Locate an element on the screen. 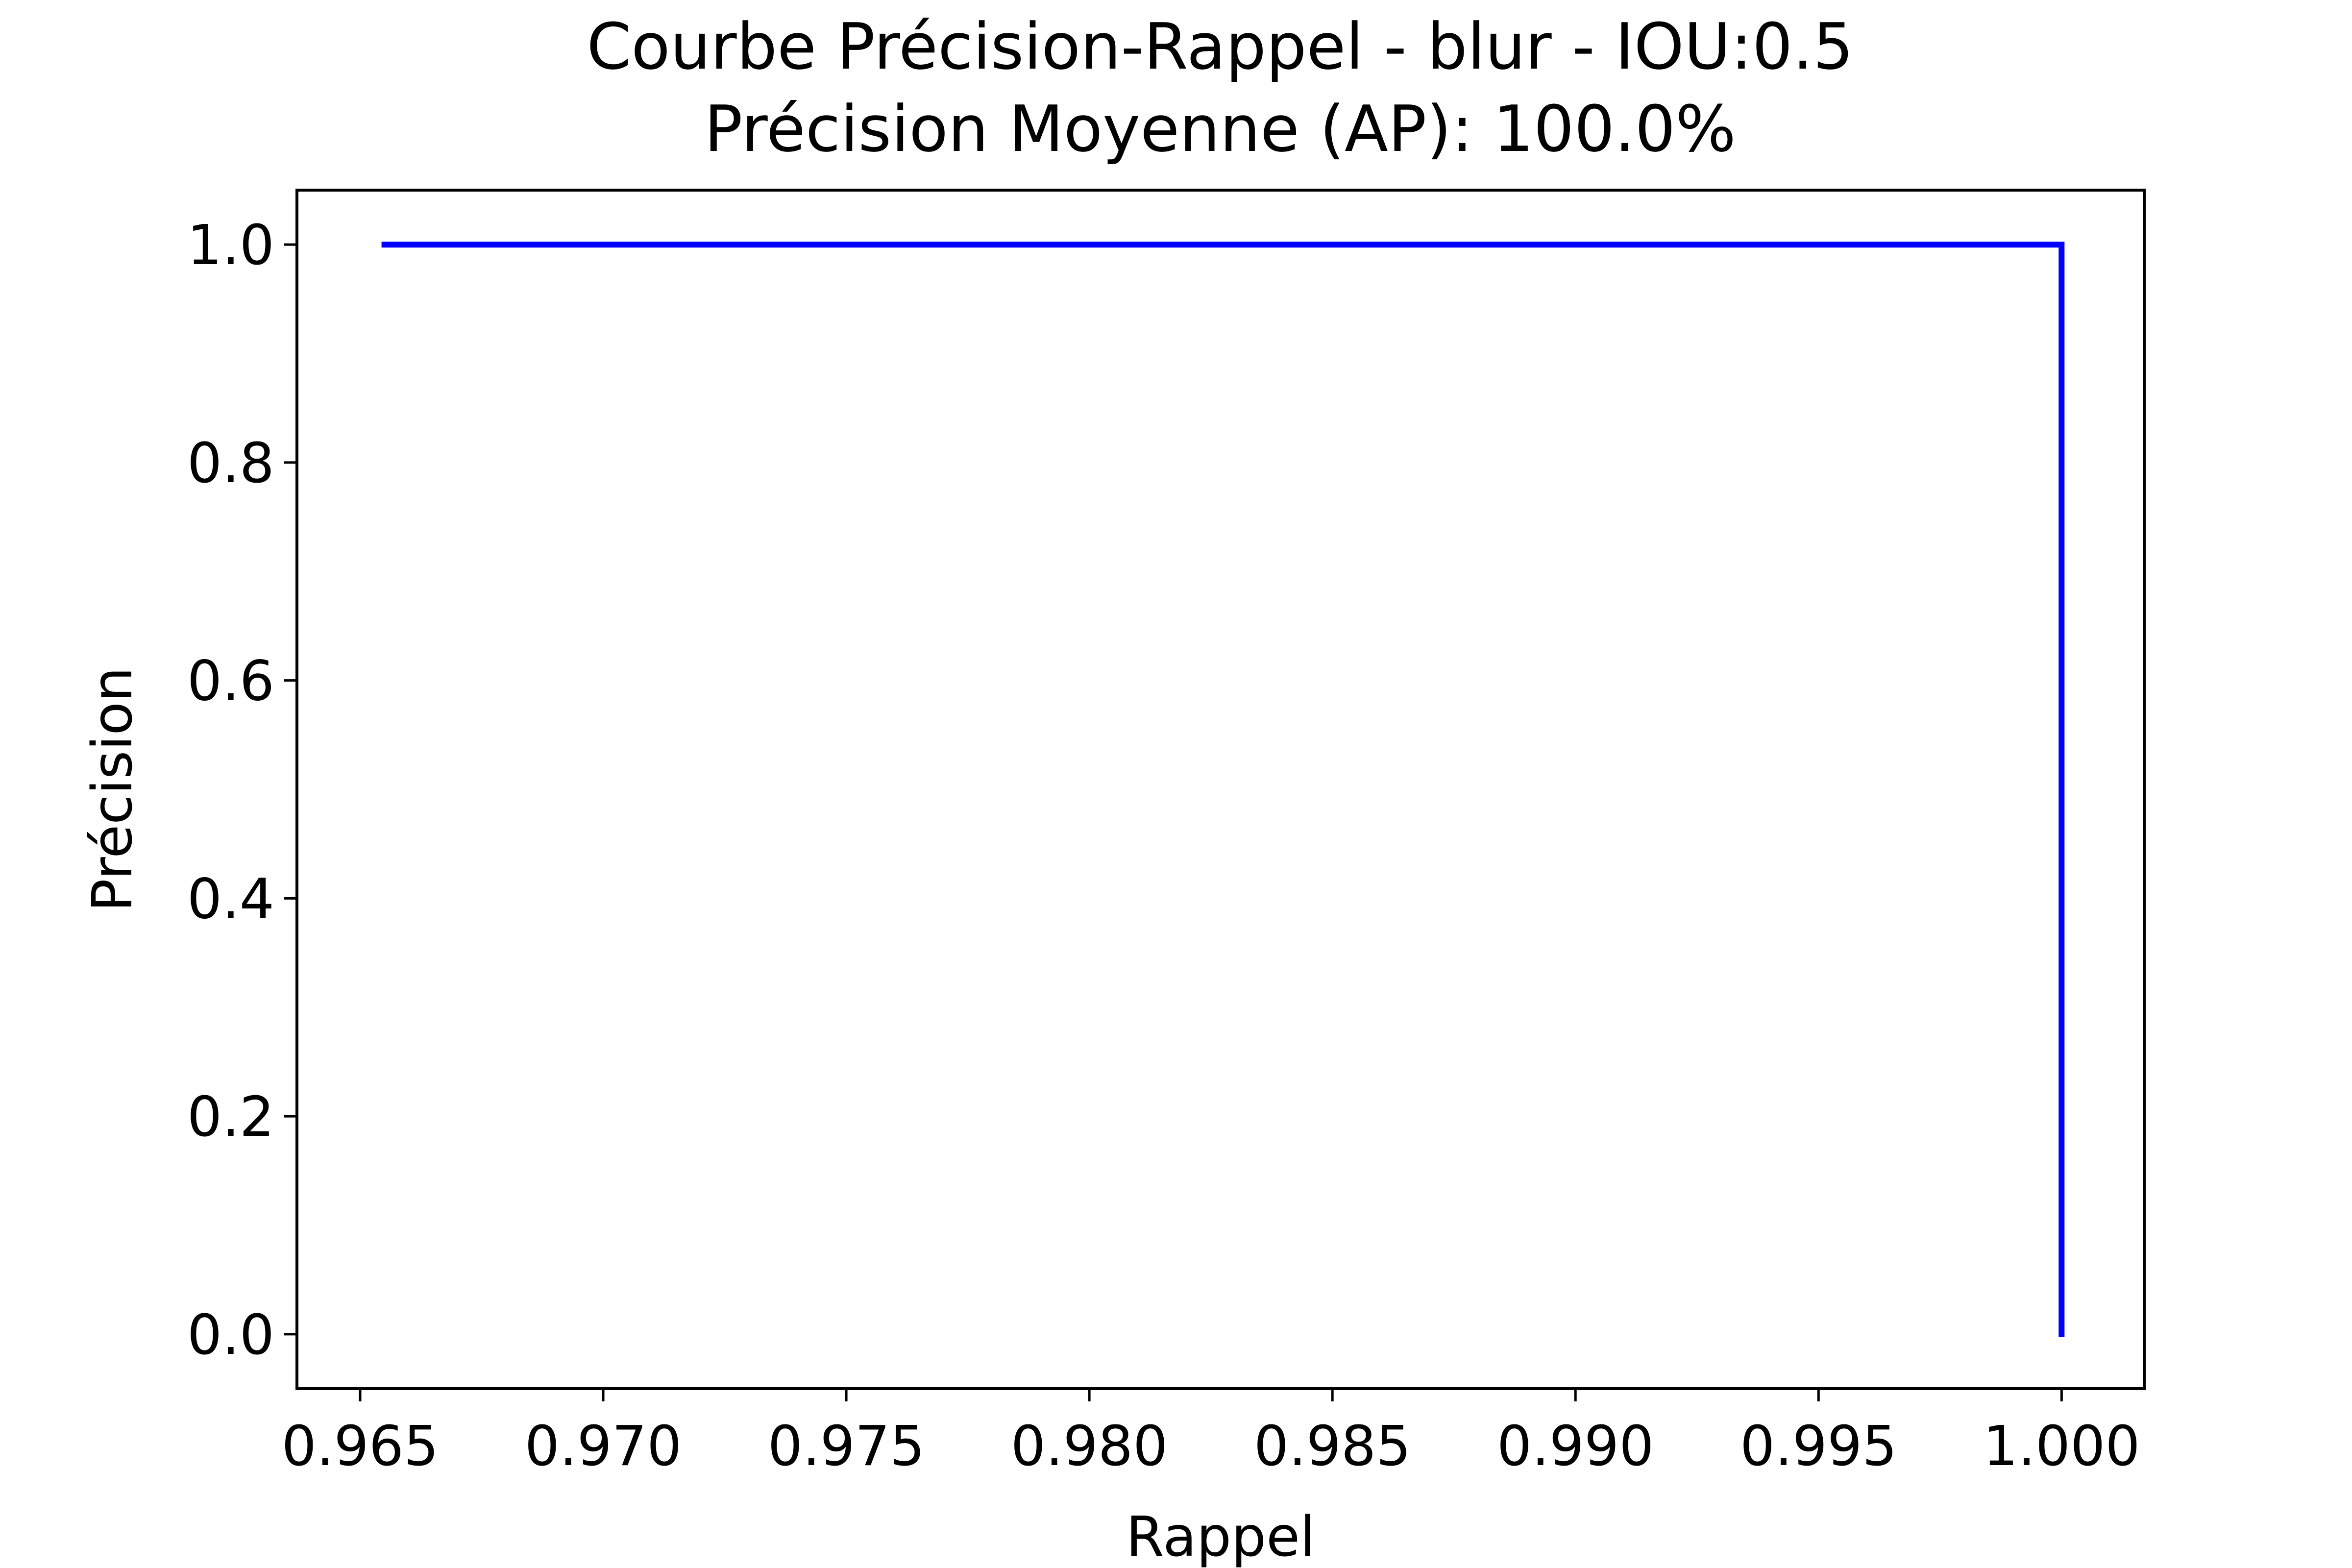 The height and width of the screenshot is (1568, 2352). x-axis-ticks: 0.965 0.970 0.975 0.980 0.985 0.990 0.995 1.000 is located at coordinates (1211, 1433).